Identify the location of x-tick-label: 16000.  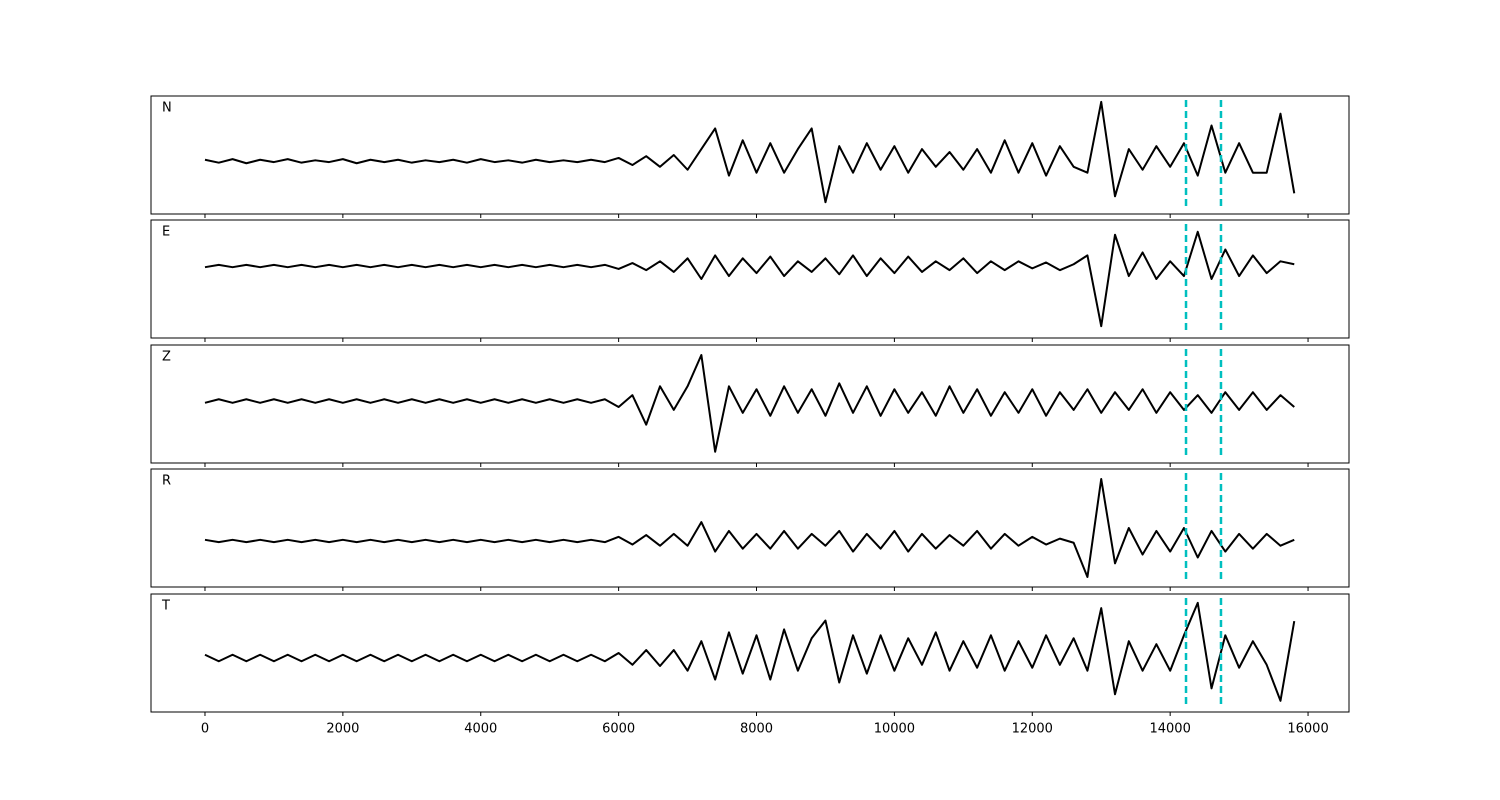
(1307, 729).